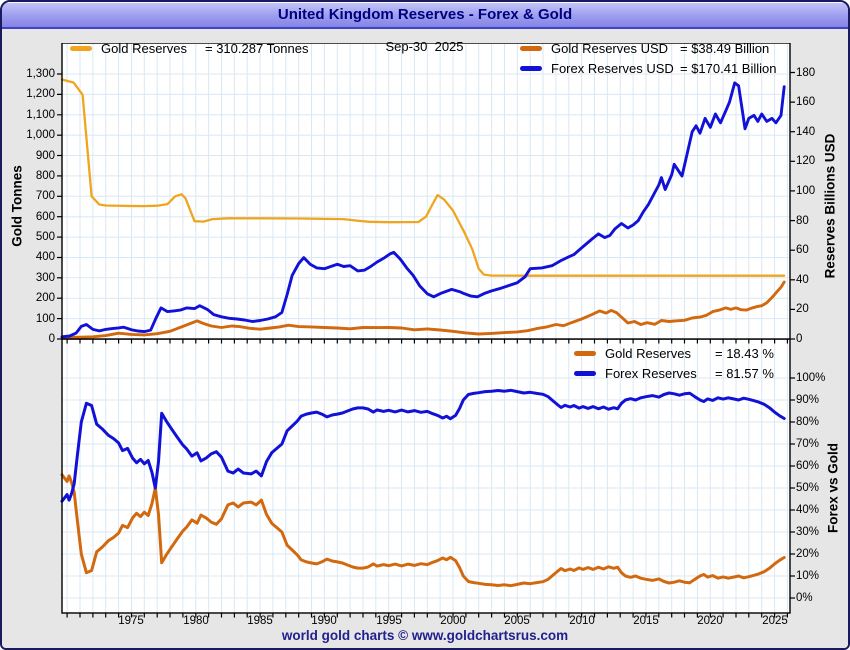 The height and width of the screenshot is (650, 850). I want to click on axis-tick-label: 80%, so click(808, 422).